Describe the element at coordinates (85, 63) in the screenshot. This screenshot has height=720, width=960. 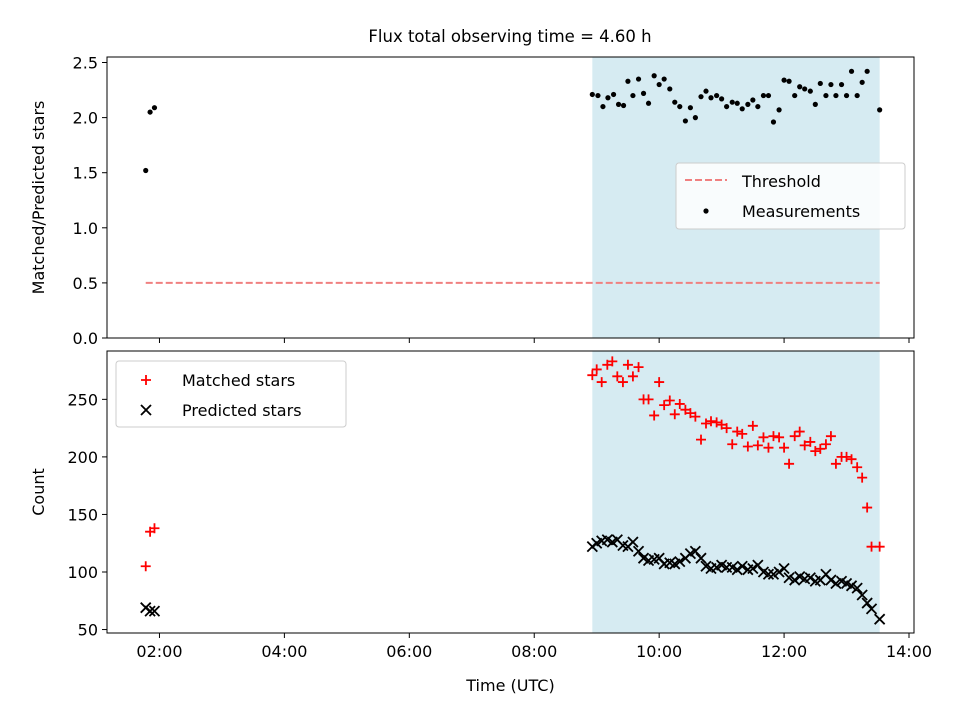
I see `y-tick-label: 2.5` at that location.